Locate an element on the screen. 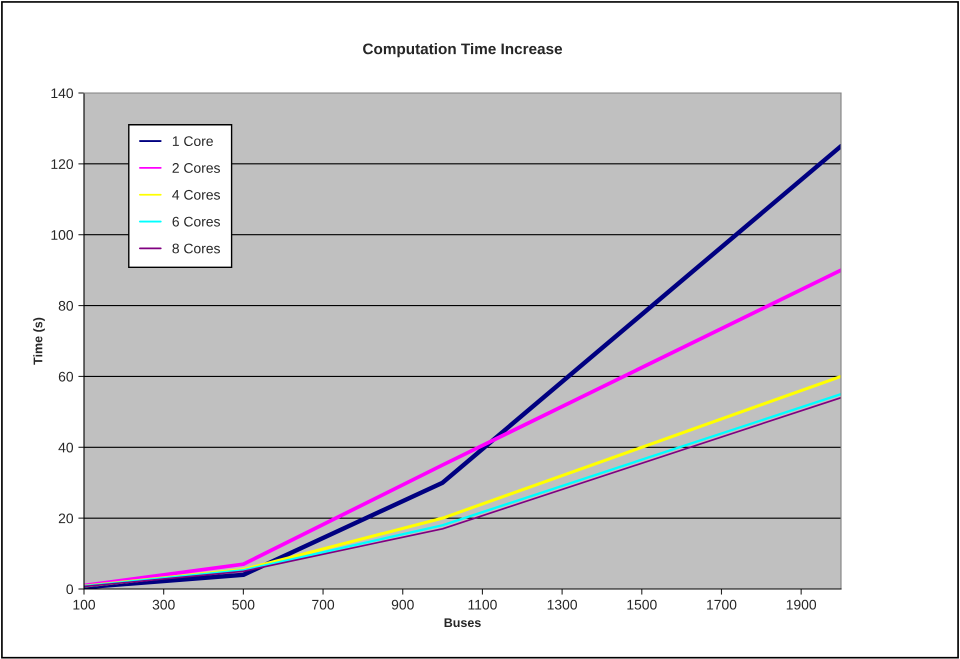  x-axis-title: Buses is located at coordinates (462, 623).